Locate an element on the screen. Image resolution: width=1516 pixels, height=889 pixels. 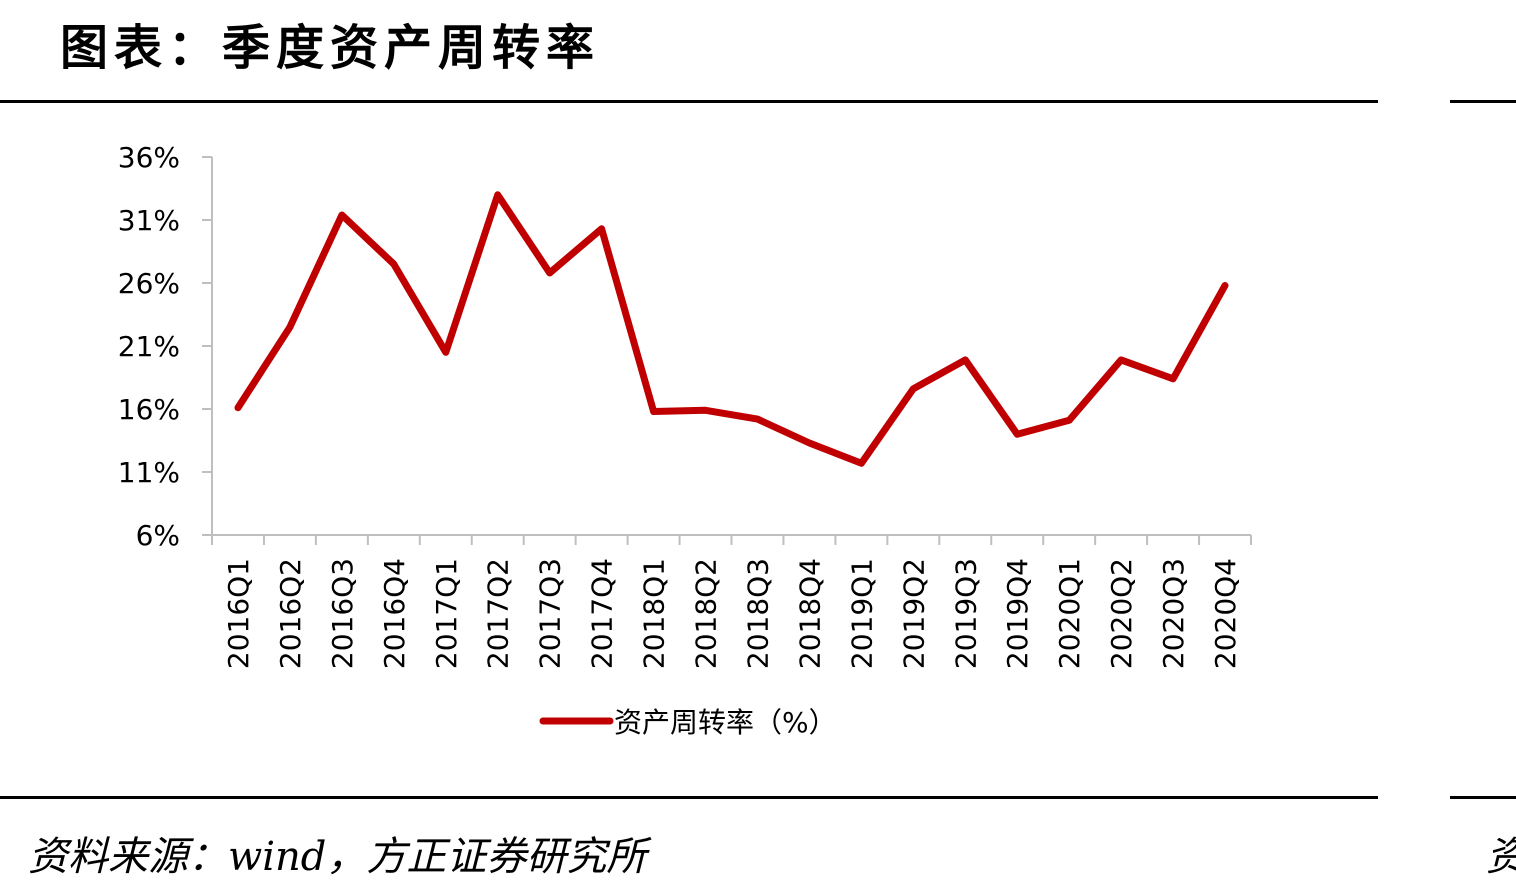
x-tick-label: 2020Q2 is located at coordinates (1121, 613).